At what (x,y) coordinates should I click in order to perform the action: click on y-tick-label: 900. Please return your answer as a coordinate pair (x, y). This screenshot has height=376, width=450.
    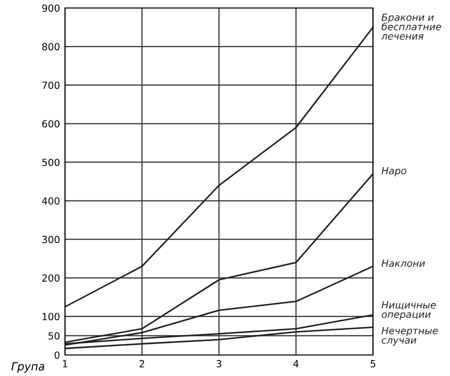
    Looking at the image, I should click on (51, 8).